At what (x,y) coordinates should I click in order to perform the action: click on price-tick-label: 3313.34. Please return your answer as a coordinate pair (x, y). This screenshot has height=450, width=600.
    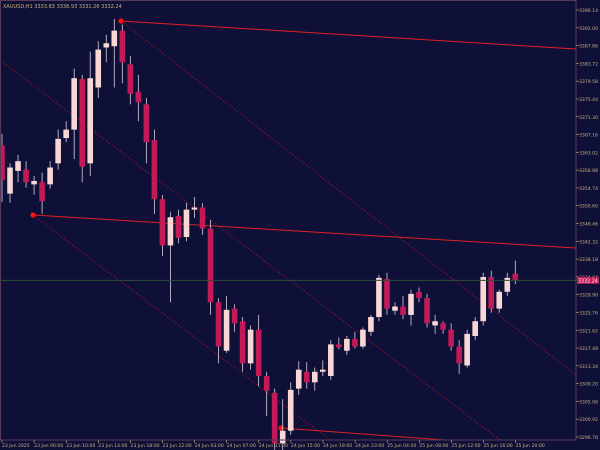
    Looking at the image, I should click on (588, 367).